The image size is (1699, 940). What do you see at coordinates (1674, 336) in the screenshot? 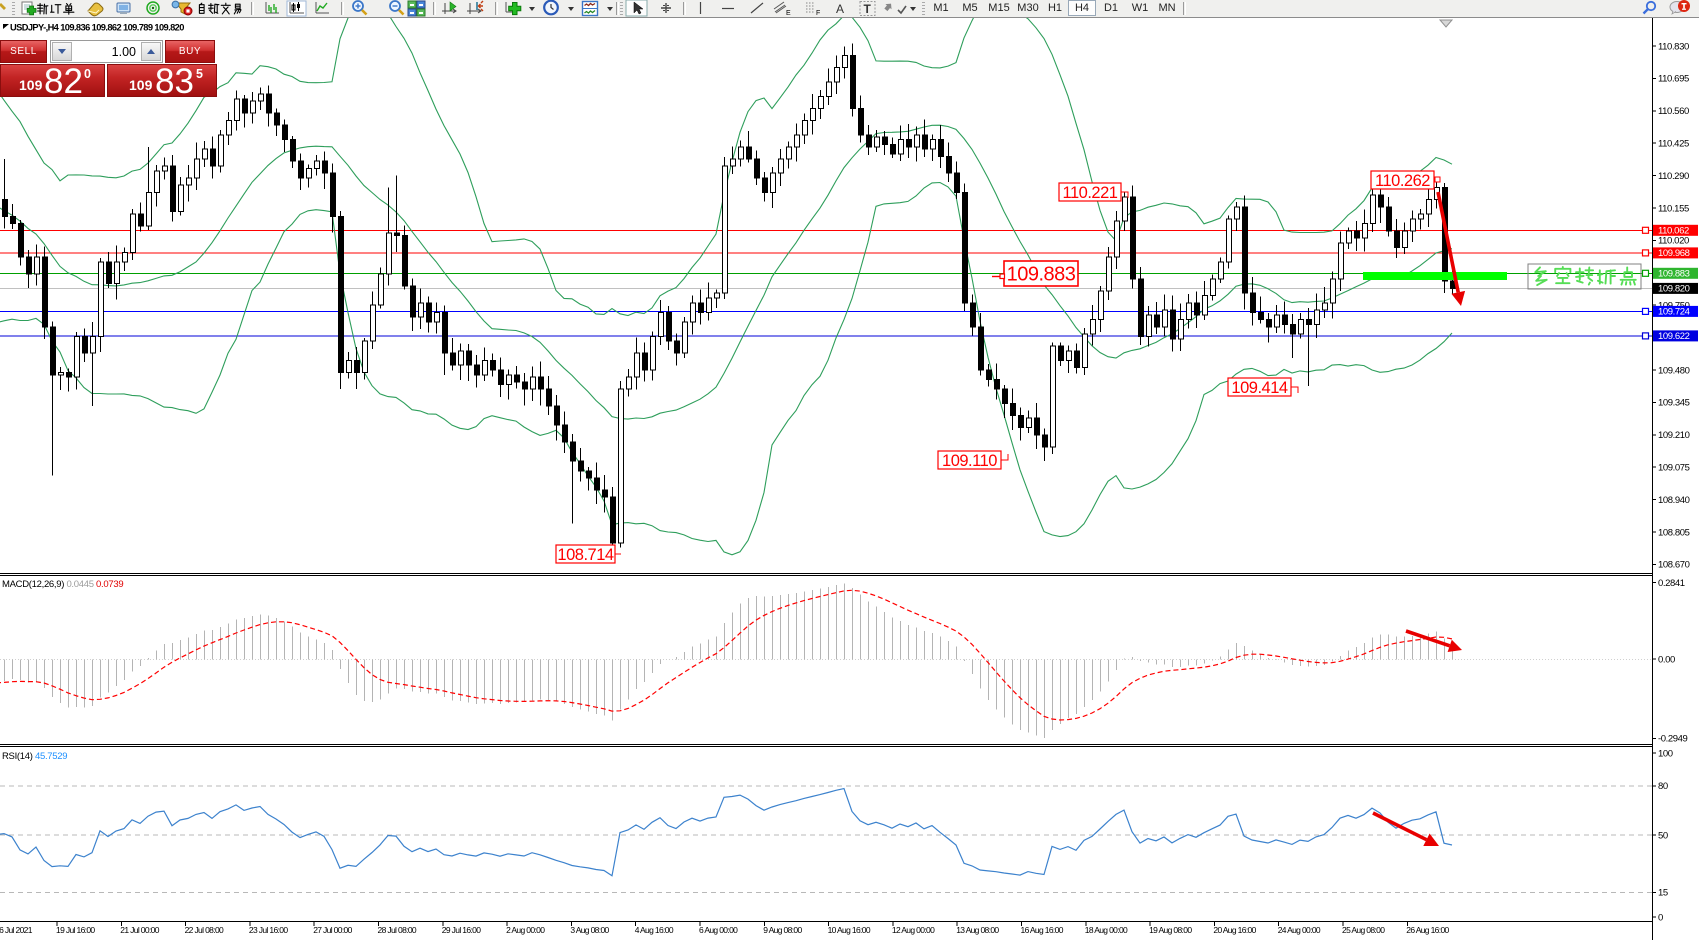
I see `svg-text: 109.622` at bounding box center [1674, 336].